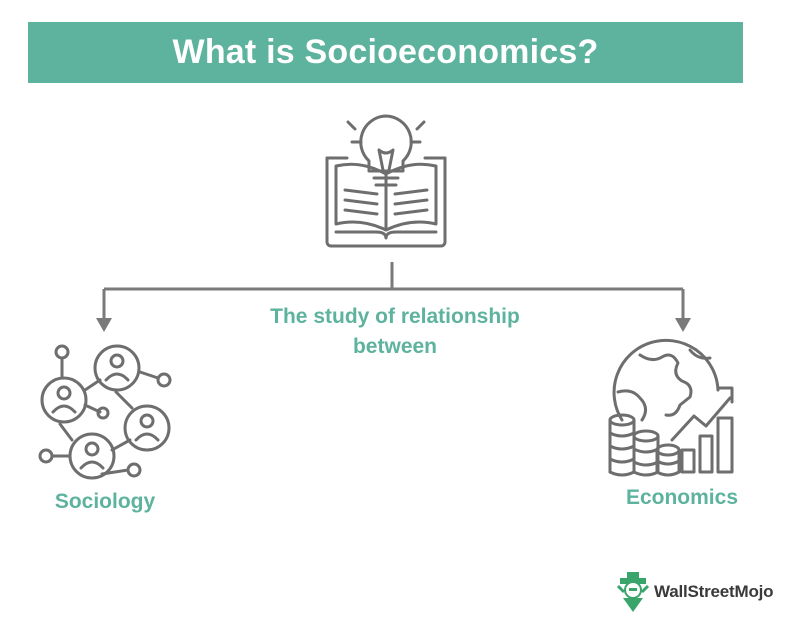 This screenshot has width=802, height=625. What do you see at coordinates (630, 592) in the screenshot?
I see `brand-logo-spacer` at bounding box center [630, 592].